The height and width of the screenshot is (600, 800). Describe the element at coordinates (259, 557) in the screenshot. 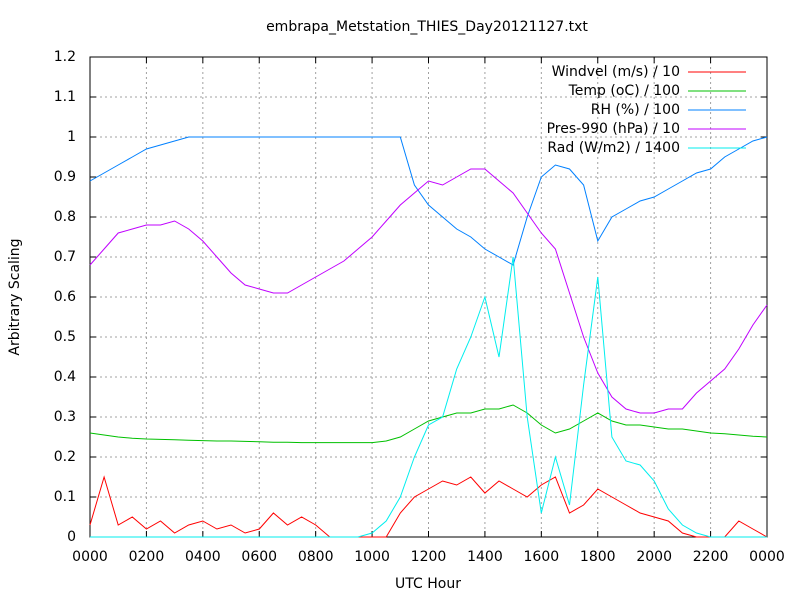

I see `x-tick-label: 0600` at that location.